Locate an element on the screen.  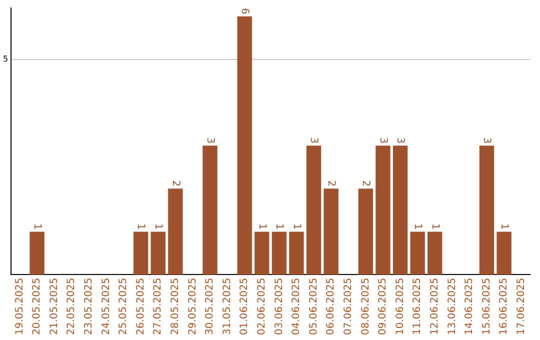
x-tick-label: 26.05.2025 is located at coordinates (140, 307).